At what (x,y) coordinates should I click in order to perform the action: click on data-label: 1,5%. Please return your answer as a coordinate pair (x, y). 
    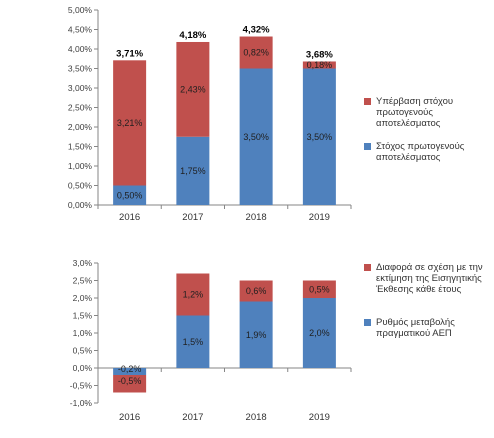
    Looking at the image, I should click on (193, 342).